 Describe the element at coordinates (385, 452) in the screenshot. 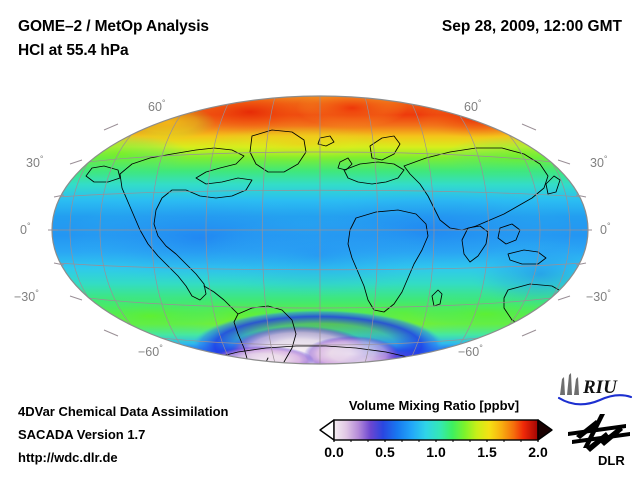

I see `colorbar-tick-1: 0.5` at that location.